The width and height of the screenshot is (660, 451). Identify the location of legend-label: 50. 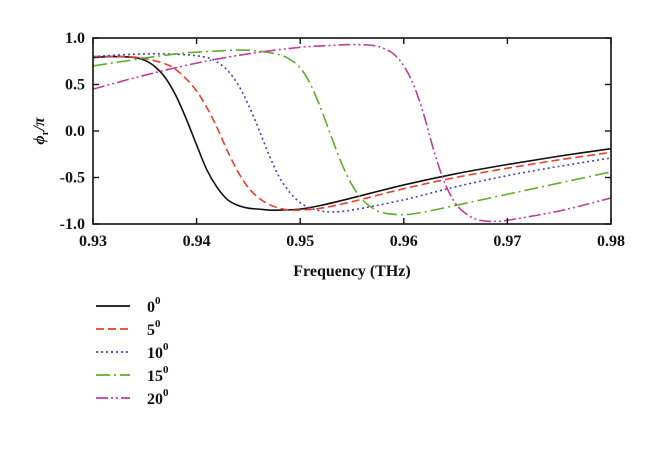
(154, 328).